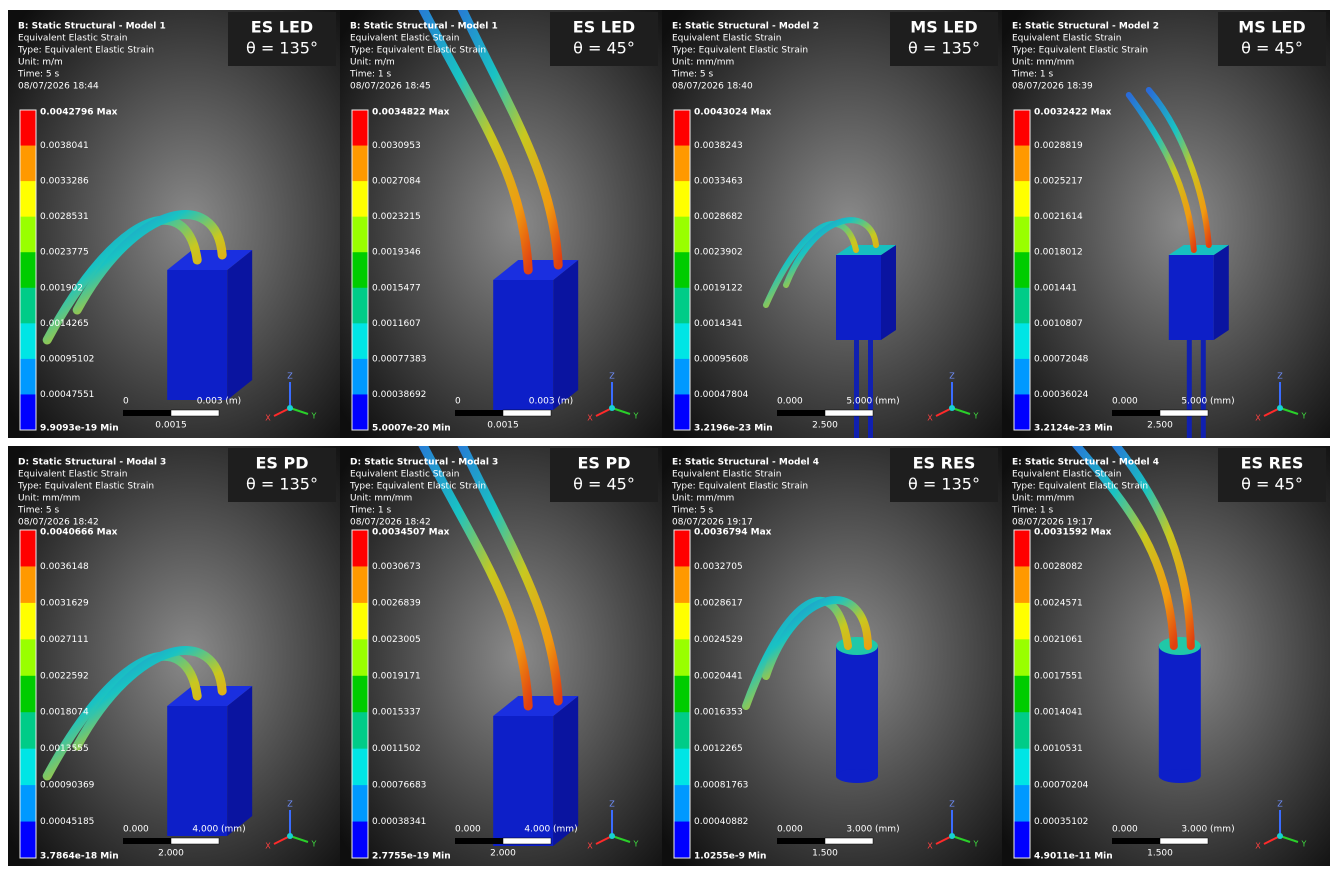 Image resolution: width=1338 pixels, height=874 pixels. Describe the element at coordinates (67, 395) in the screenshot. I see `legend-label: 0.00047551` at that location.